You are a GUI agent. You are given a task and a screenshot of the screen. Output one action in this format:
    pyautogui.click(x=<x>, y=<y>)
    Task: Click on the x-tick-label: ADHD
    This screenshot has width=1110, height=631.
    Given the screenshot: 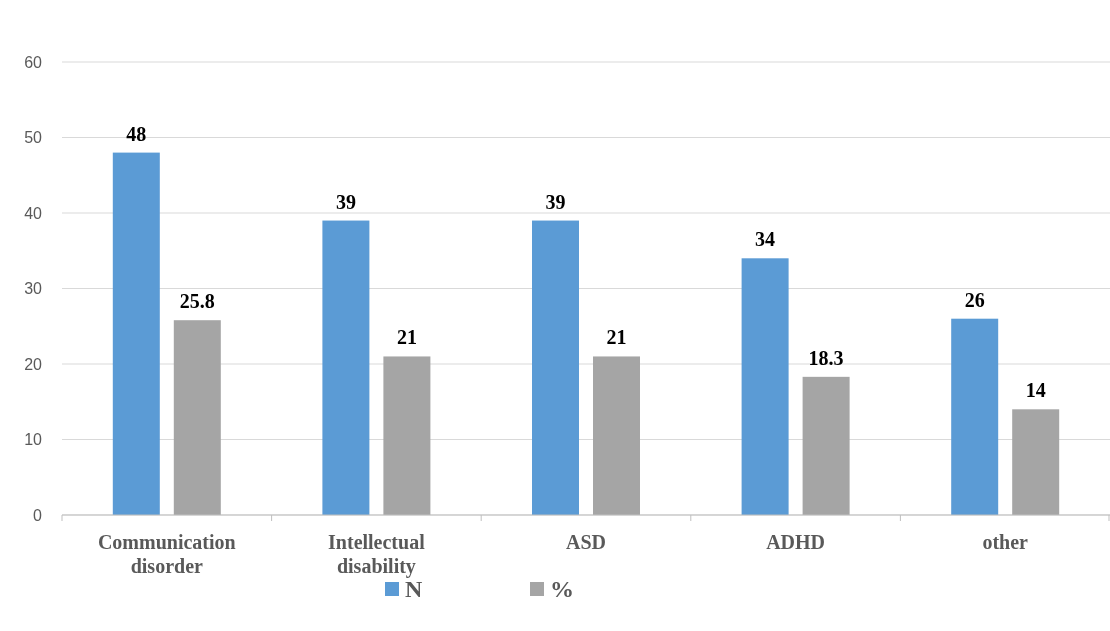 What is the action you would take?
    pyautogui.click(x=796, y=542)
    